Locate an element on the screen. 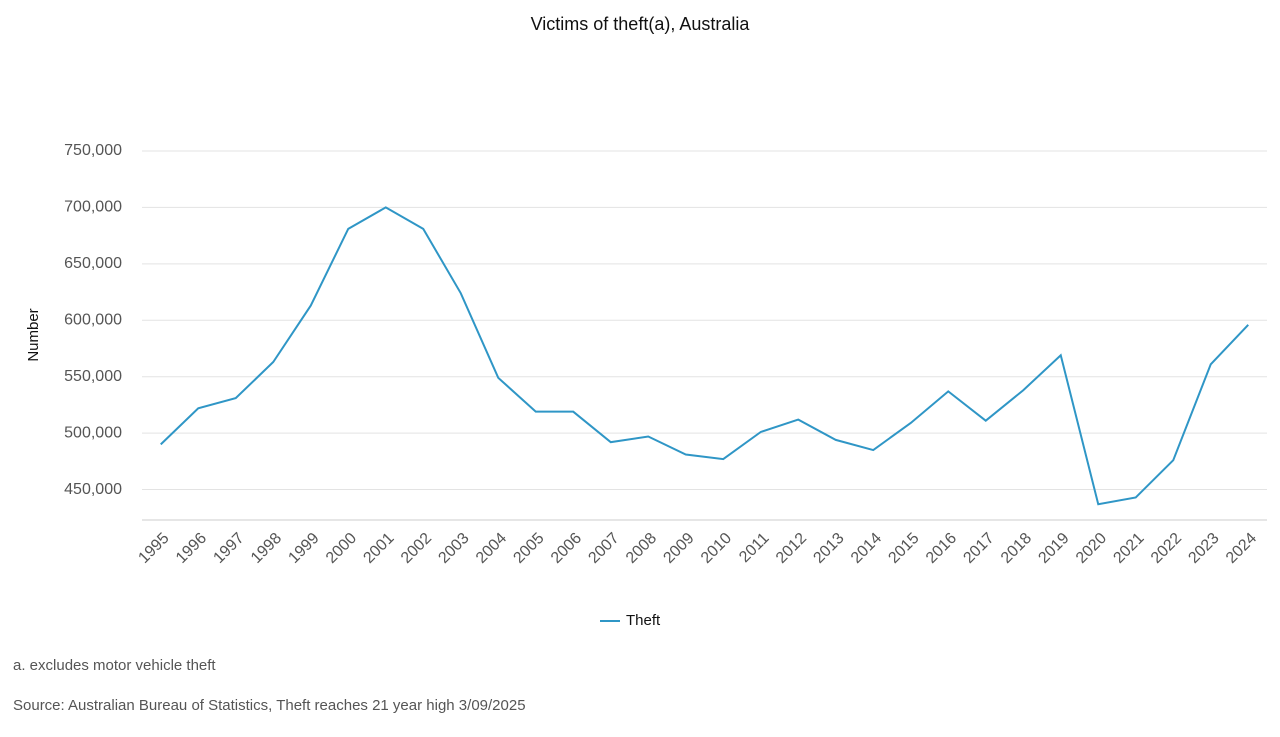 The height and width of the screenshot is (737, 1280). x-tick-label: 2008 is located at coordinates (641, 548).